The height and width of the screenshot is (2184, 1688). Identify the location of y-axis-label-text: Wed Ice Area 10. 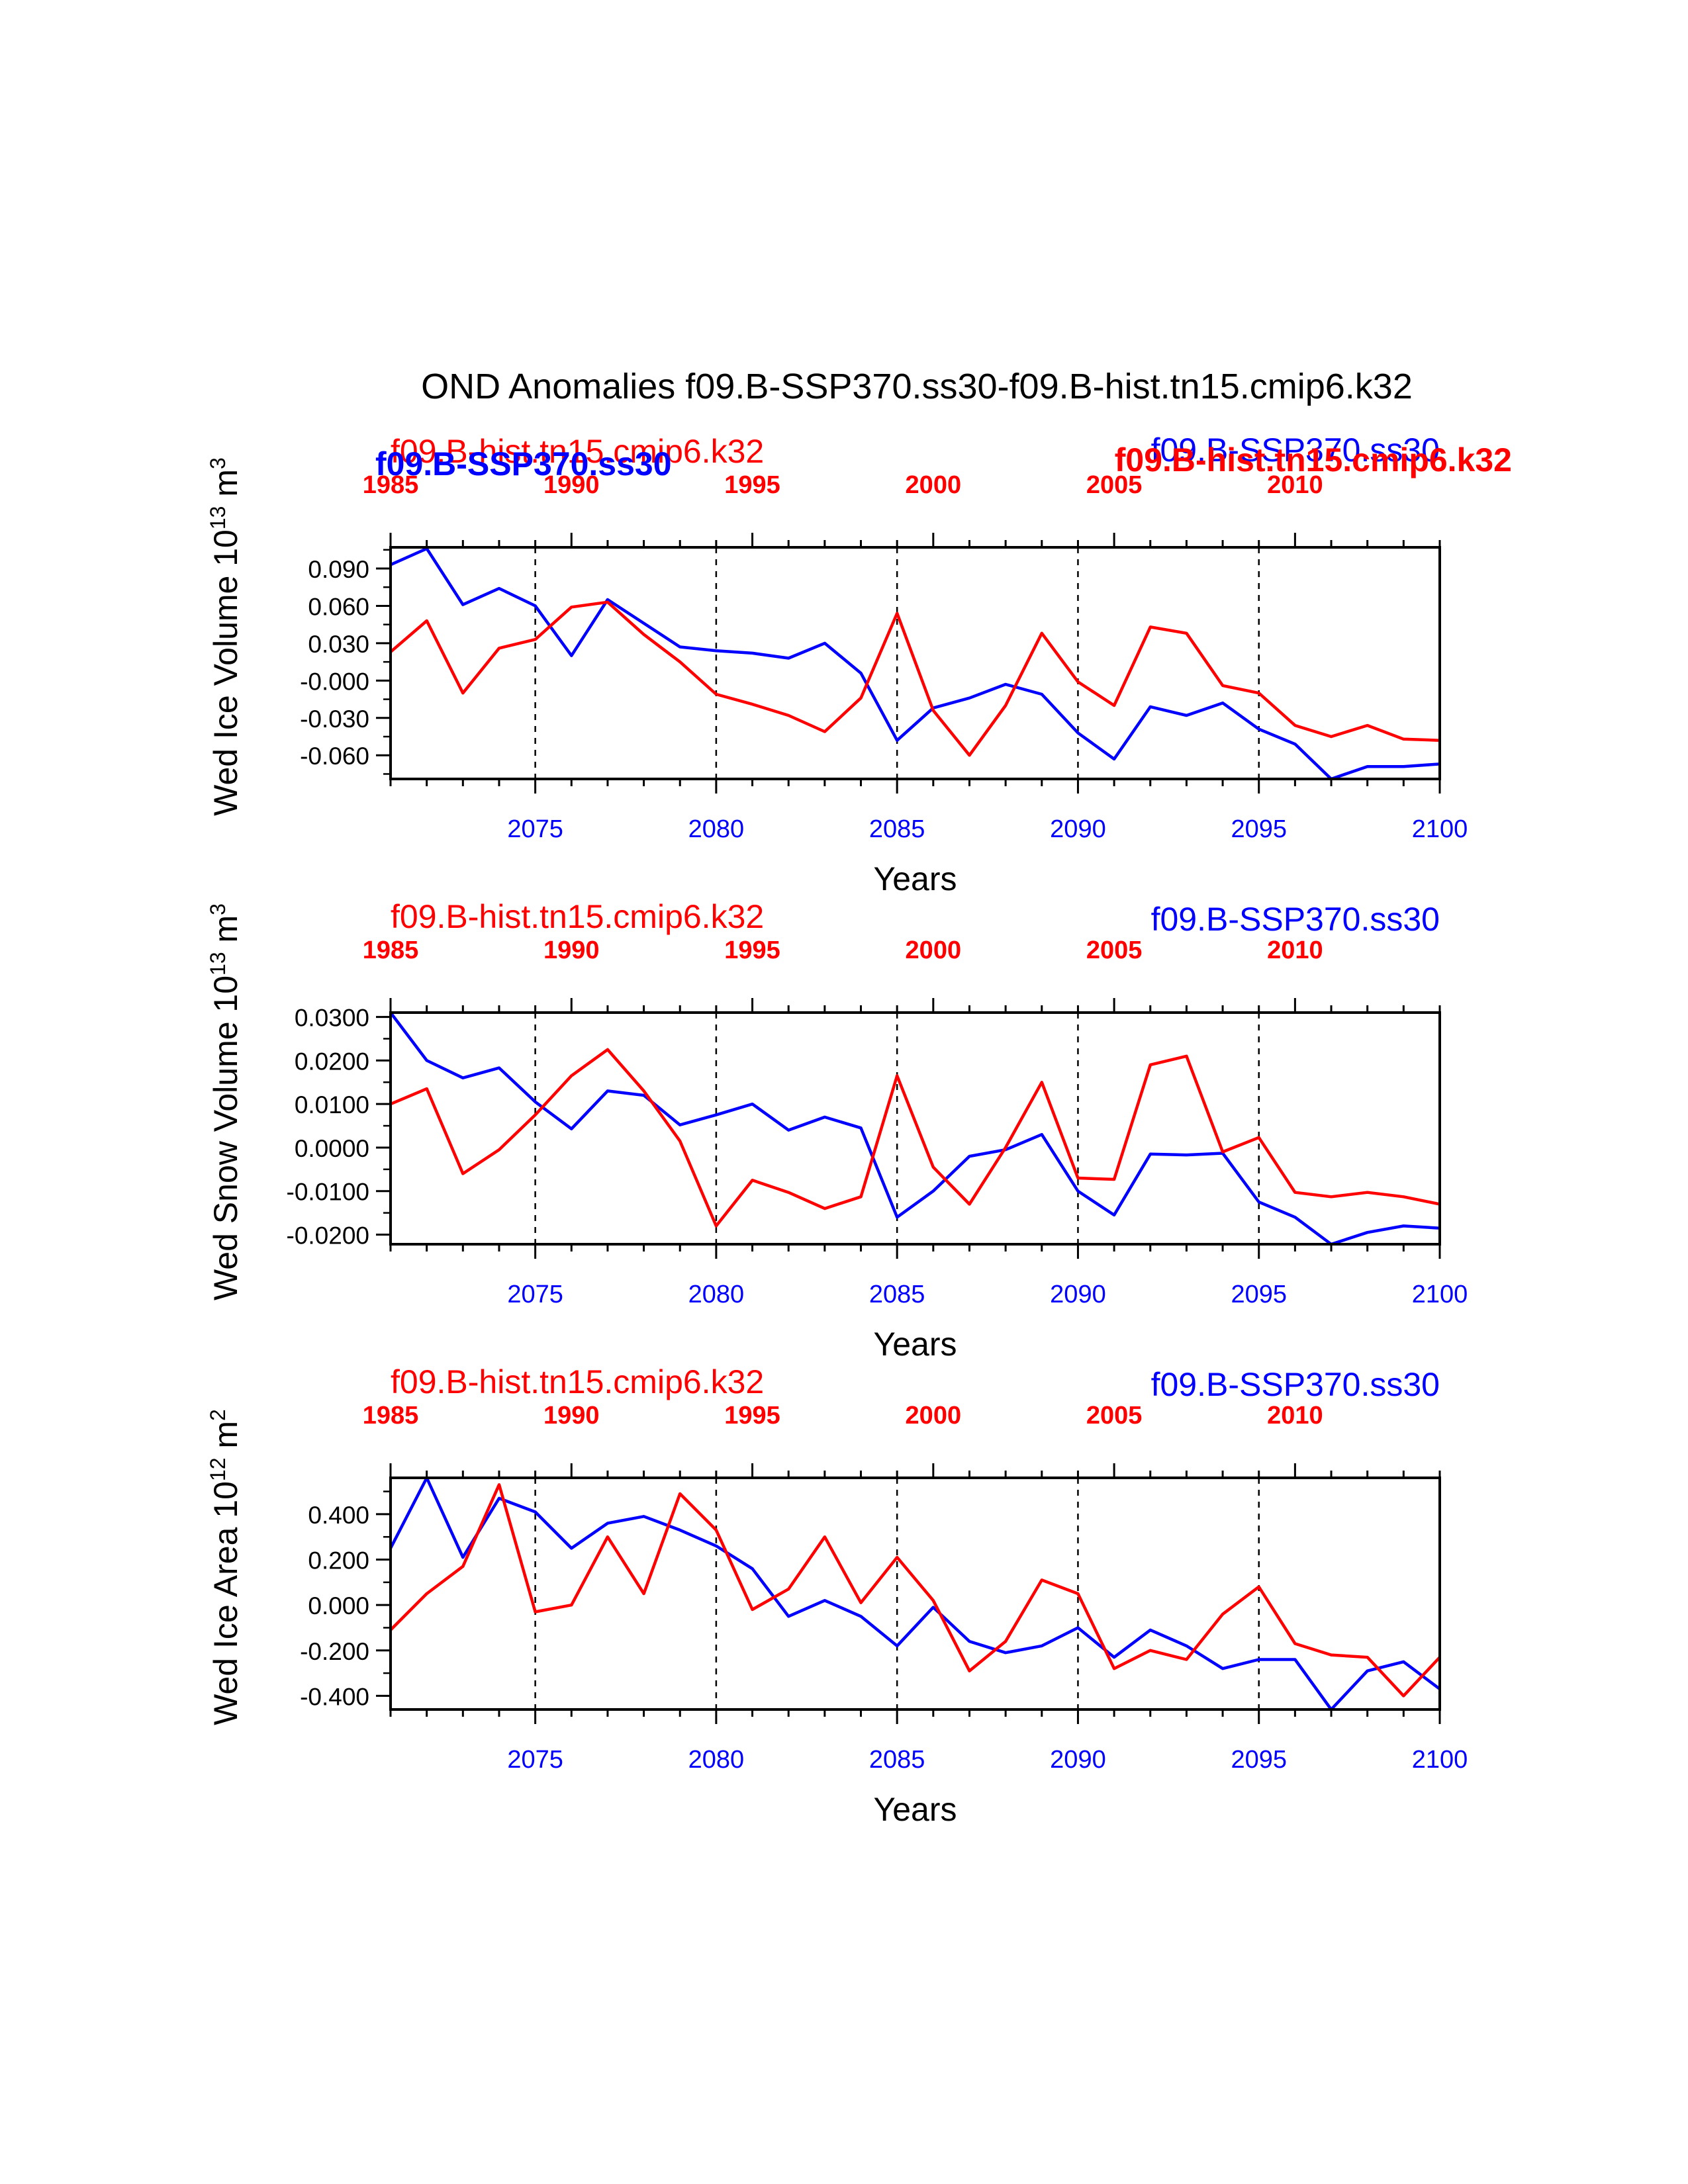
(225, 1603).